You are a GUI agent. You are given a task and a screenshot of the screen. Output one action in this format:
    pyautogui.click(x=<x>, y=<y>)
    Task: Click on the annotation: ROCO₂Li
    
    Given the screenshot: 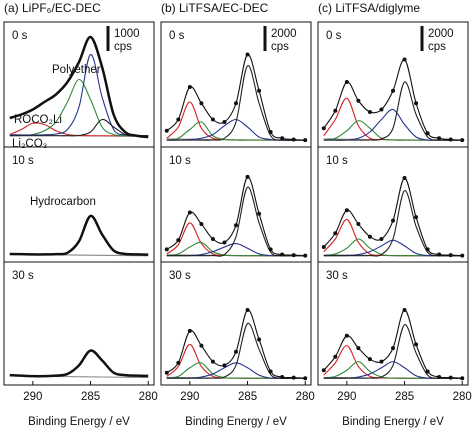 What is the action you would take?
    pyautogui.click(x=38, y=120)
    